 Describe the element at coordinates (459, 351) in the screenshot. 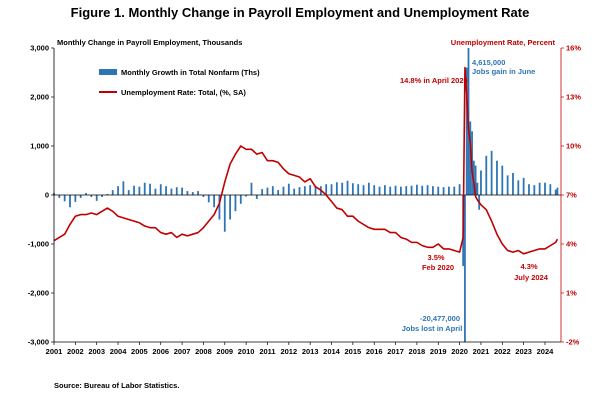

I see `x-tick-label-19: 2020` at that location.